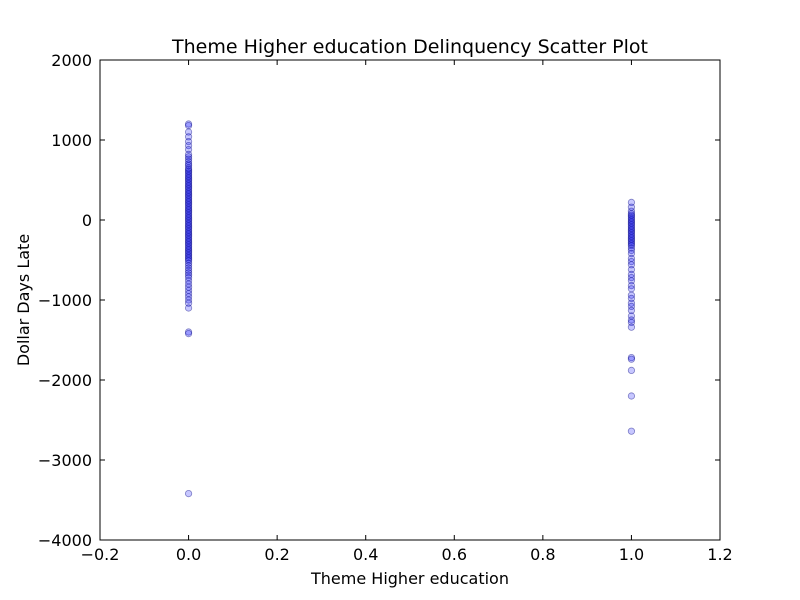 This screenshot has height=600, width=800. I want to click on x-tick-label: −0.2, so click(100, 554).